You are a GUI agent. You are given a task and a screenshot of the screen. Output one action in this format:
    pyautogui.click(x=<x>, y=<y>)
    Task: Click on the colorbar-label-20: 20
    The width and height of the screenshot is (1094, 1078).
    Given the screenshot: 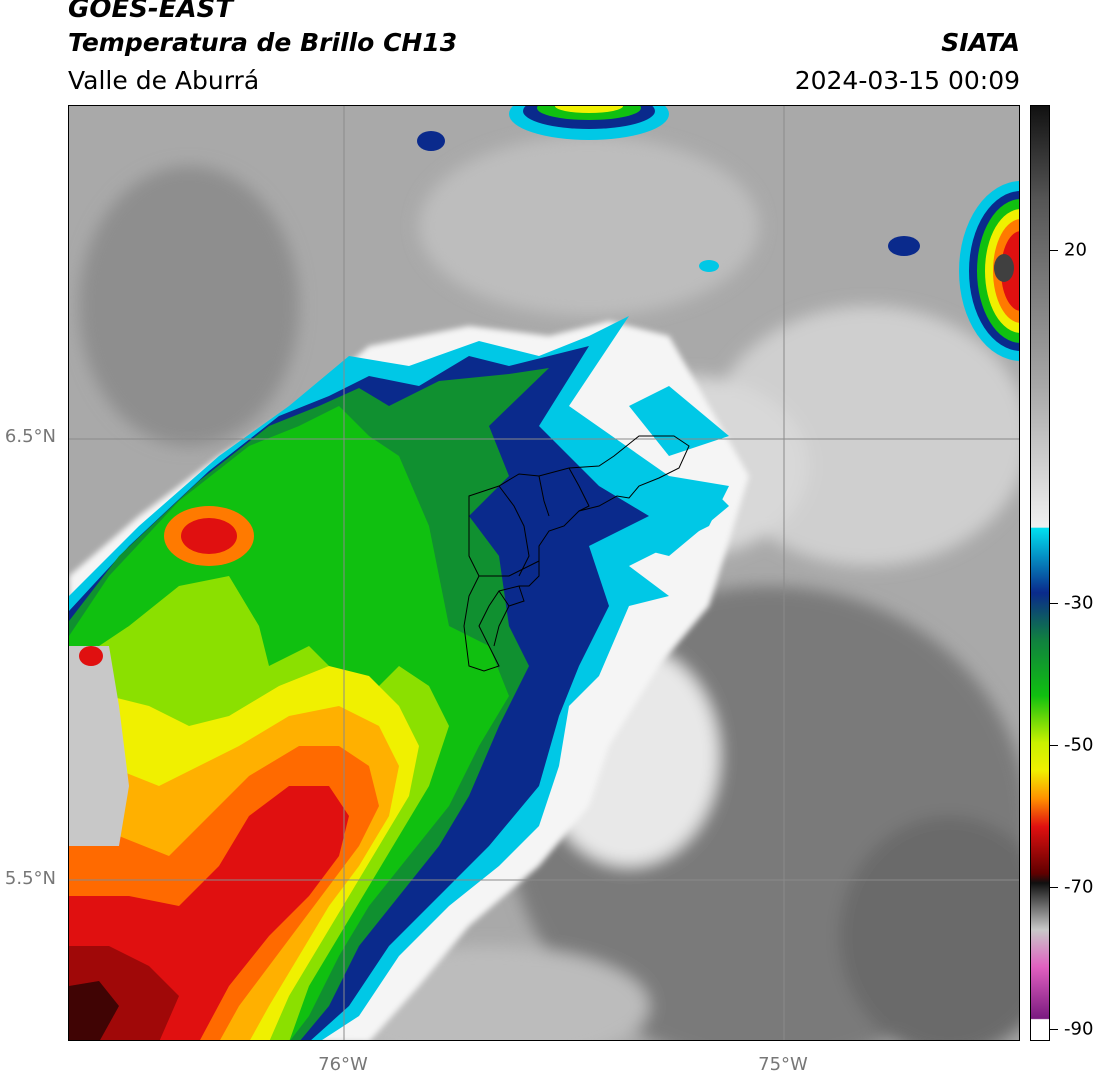 What is the action you would take?
    pyautogui.click(x=1075, y=250)
    